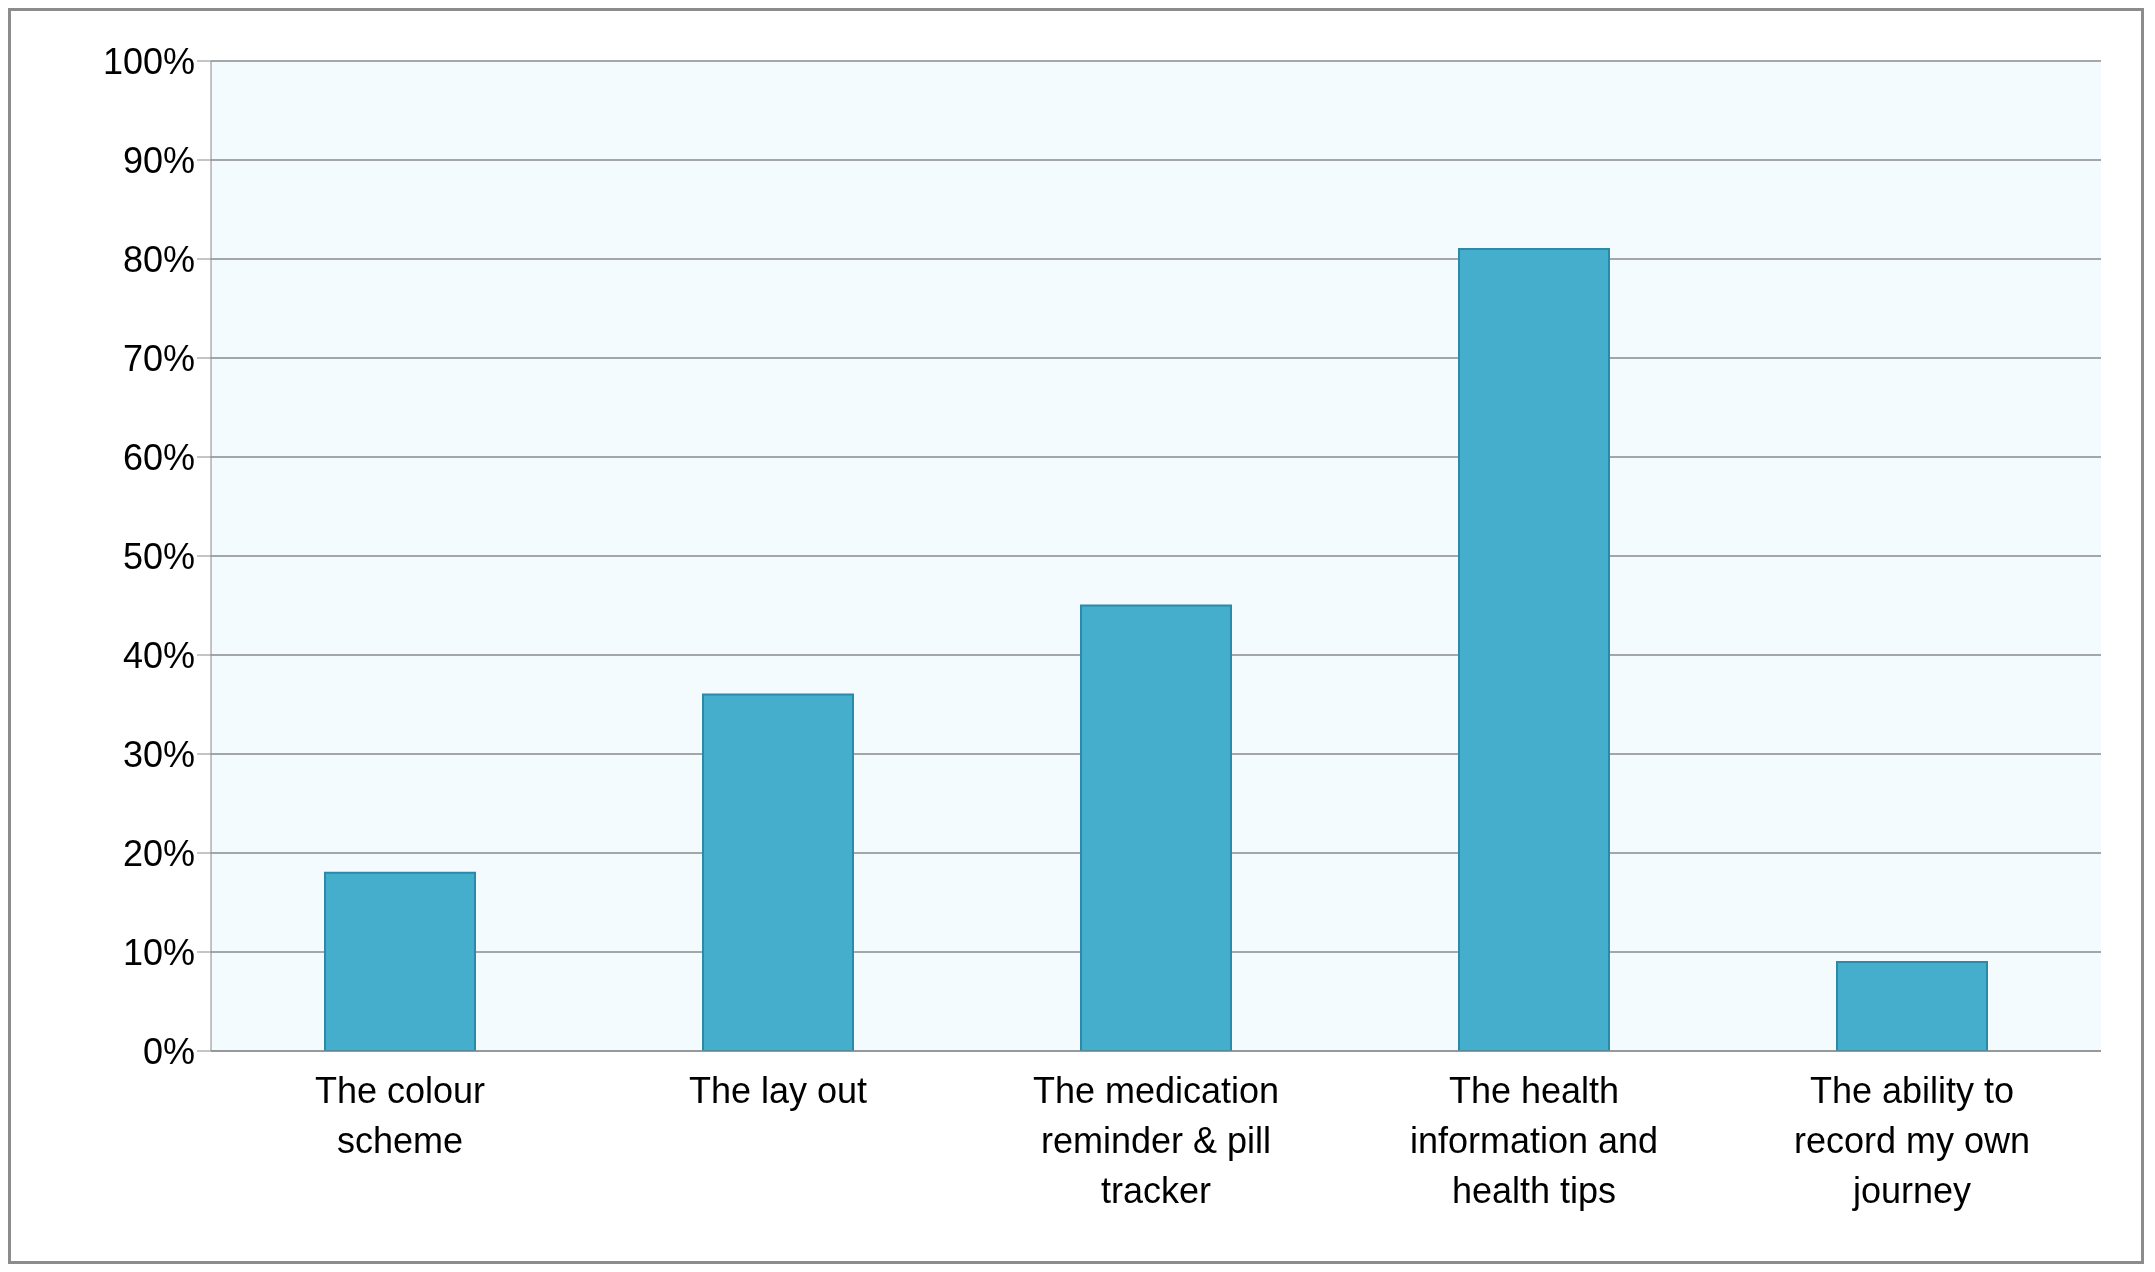 Image resolution: width=2155 pixels, height=1272 pixels. What do you see at coordinates (158, 952) in the screenshot?
I see `y-tick-label: 10%` at bounding box center [158, 952].